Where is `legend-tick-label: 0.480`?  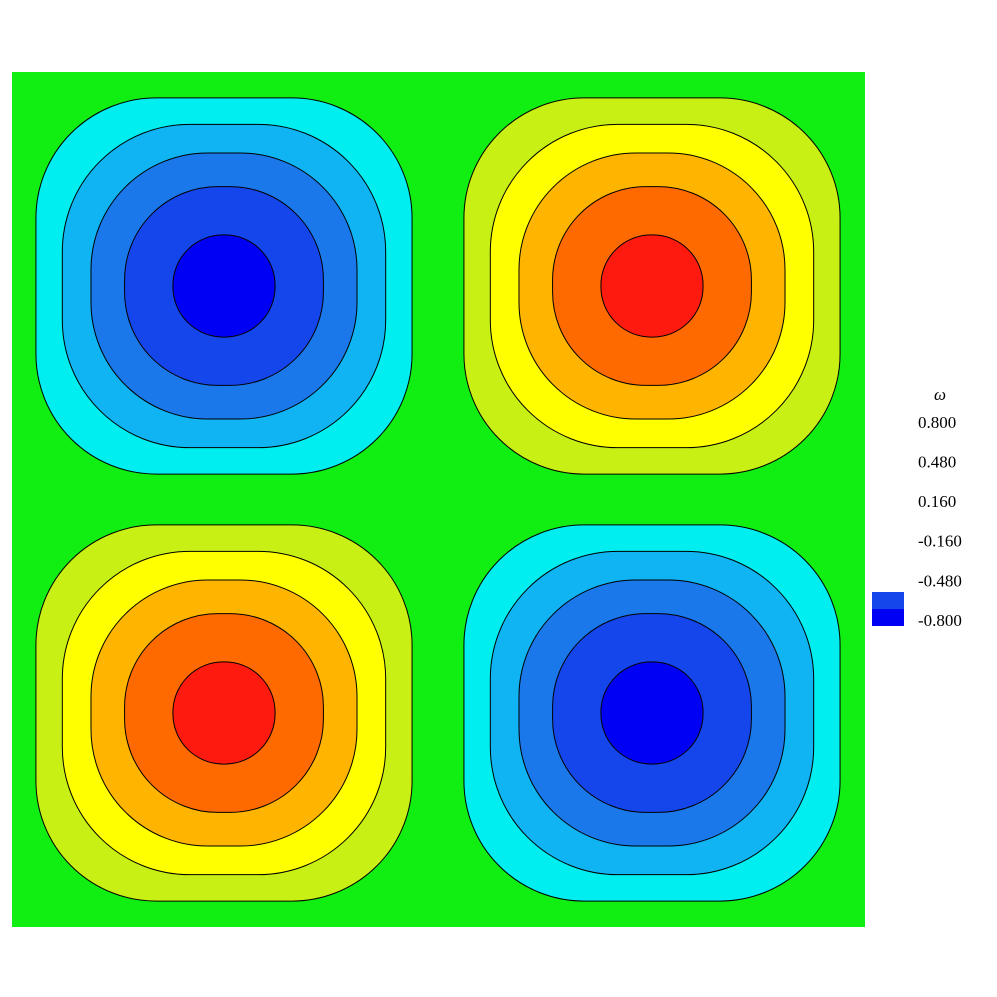
legend-tick-label: 0.480 is located at coordinates (937, 462).